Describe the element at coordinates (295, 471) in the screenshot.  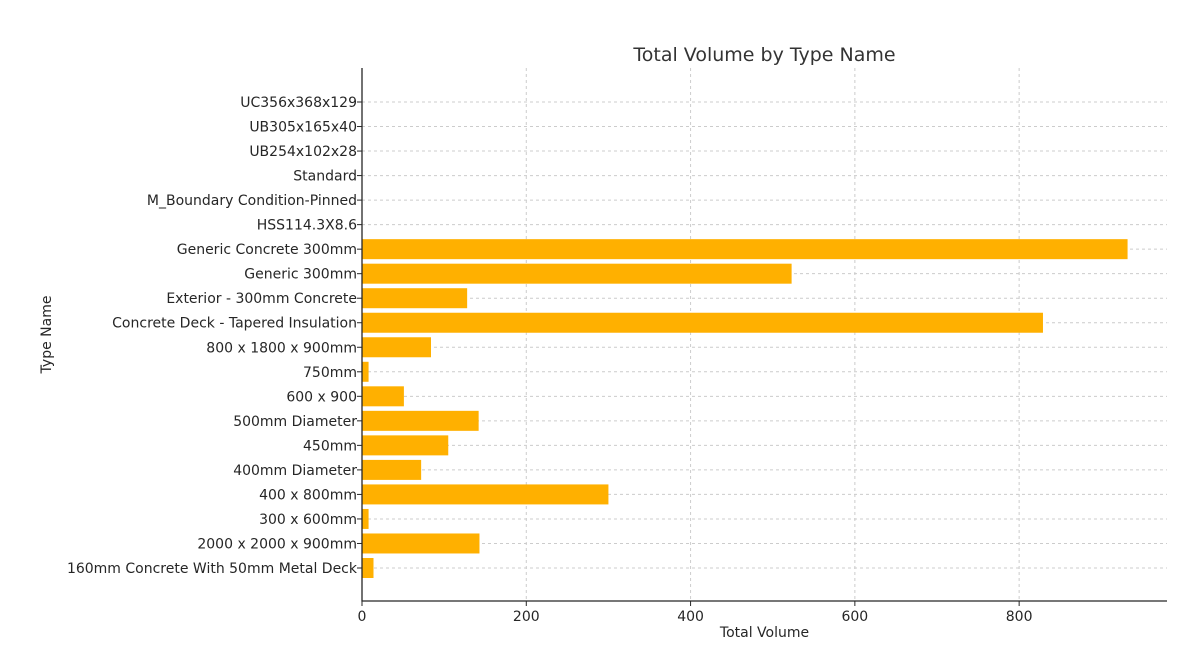
I see `category-label: 400mm Diameter` at that location.